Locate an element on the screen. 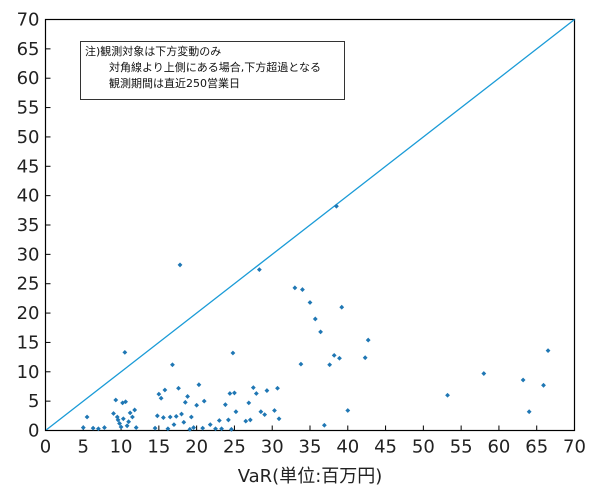 The height and width of the screenshot is (493, 590). x-tick-label: 35 is located at coordinates (310, 447).